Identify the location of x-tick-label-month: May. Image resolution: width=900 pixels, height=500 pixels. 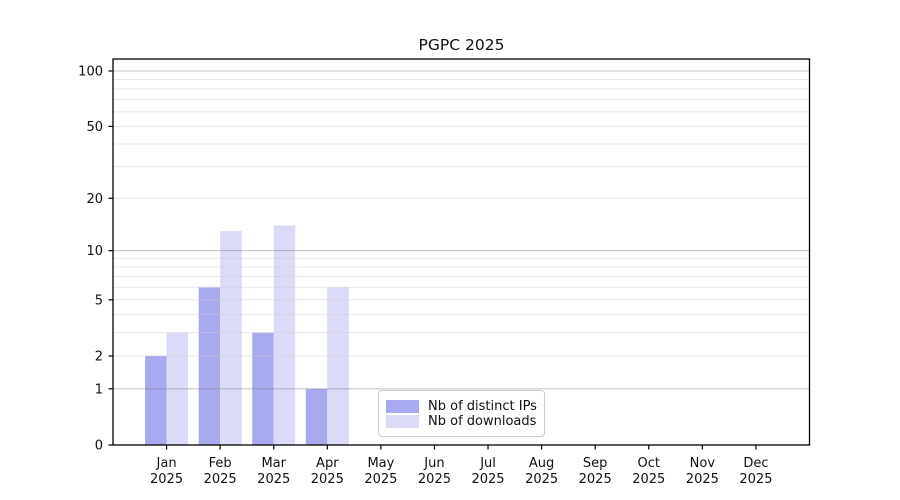
(380, 463).